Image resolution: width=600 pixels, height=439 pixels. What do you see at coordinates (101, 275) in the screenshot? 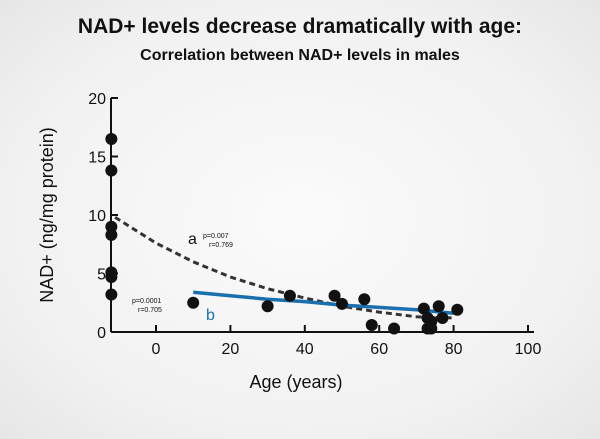
I see `y-tick-label: 5` at bounding box center [101, 275].